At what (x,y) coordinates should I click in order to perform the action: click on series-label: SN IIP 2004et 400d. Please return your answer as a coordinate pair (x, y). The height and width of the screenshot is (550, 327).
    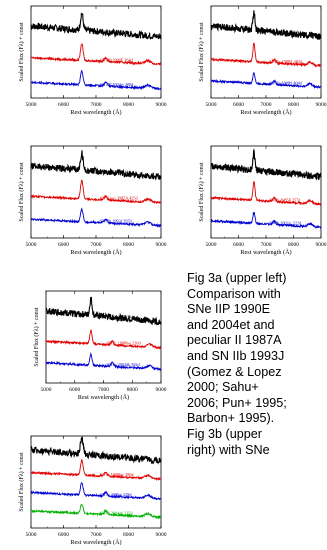
    Looking at the image, I should click on (117, 84).